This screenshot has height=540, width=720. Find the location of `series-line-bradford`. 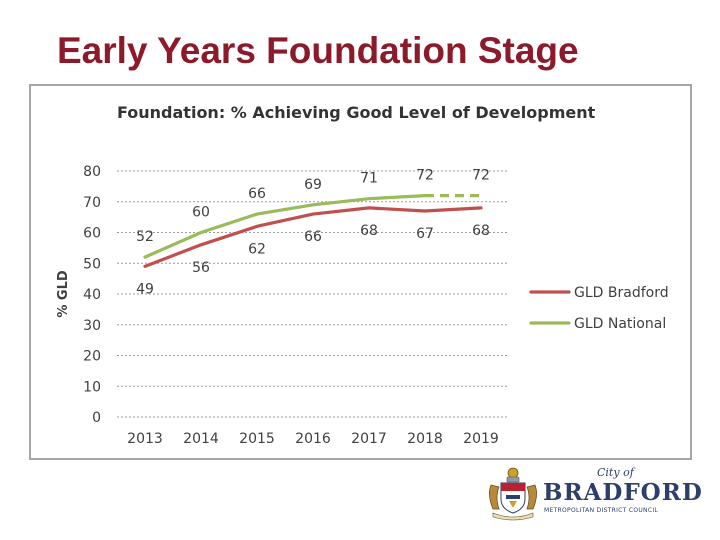

series-line-bradford is located at coordinates (313, 237).